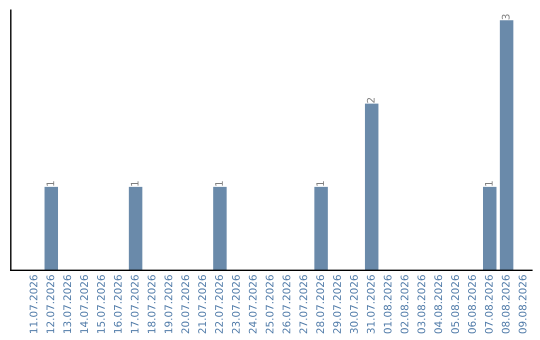 The width and height of the screenshot is (540, 340). What do you see at coordinates (404, 304) in the screenshot?
I see `x-tick-label: 02.08.2026` at bounding box center [404, 304].